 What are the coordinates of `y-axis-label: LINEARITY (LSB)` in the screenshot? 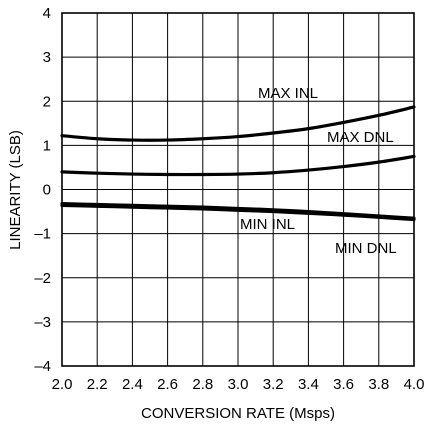 It's located at (15, 190).